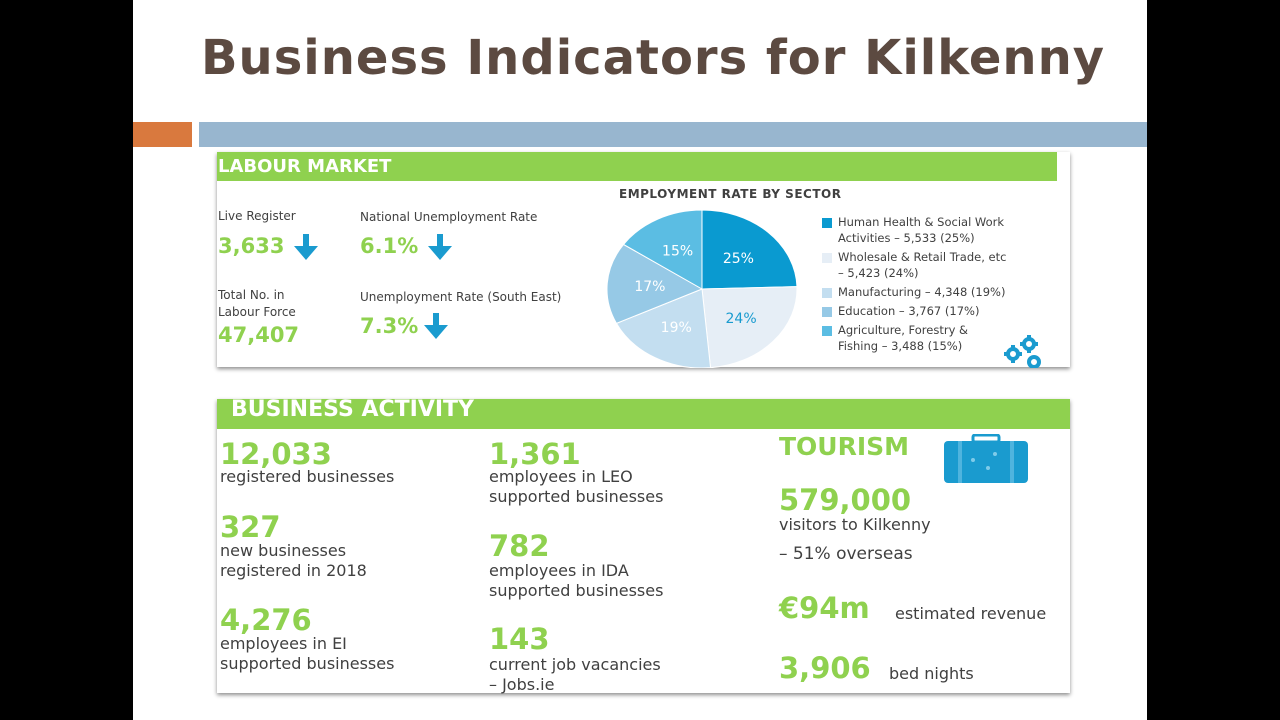  I want to click on tourism-overseas-label: – 51% overseas, so click(846, 554).